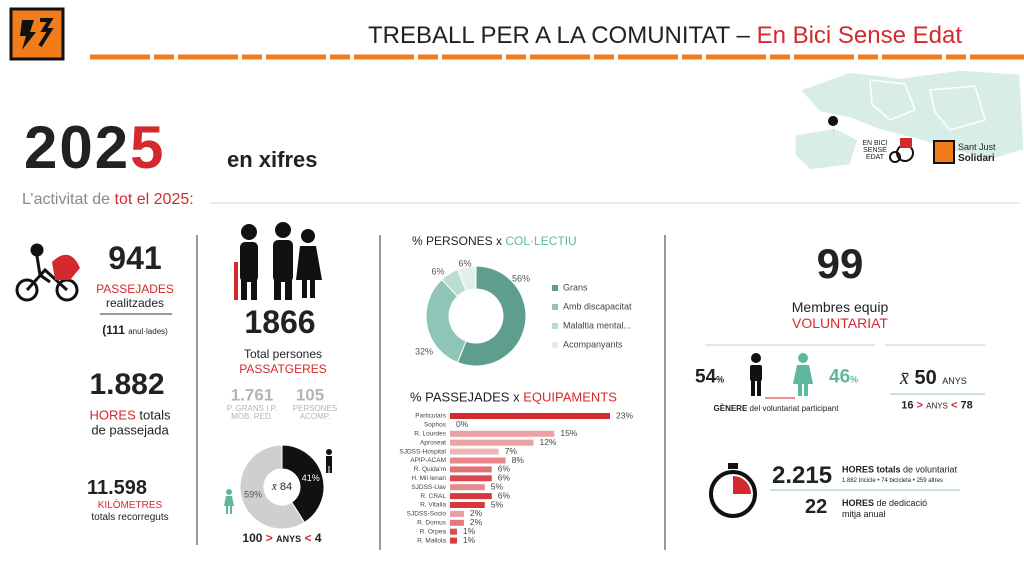  I want to click on chart-title-main: % PASSEJADES x, so click(465, 397).